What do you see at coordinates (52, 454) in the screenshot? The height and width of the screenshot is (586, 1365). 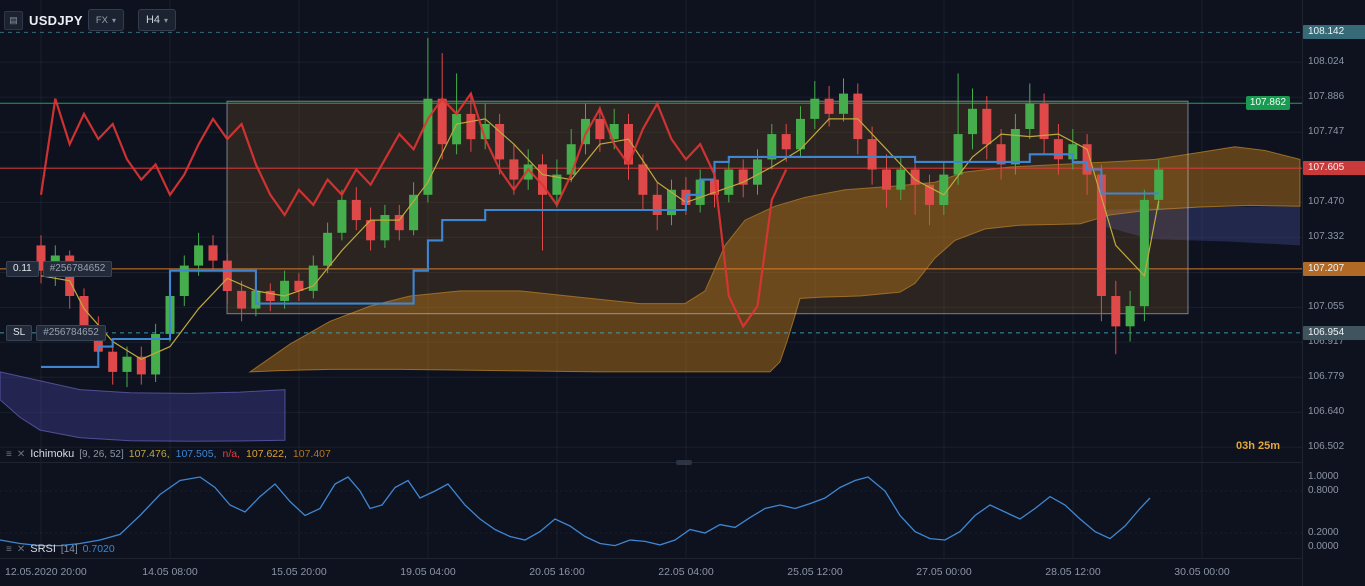 I see `indicator-name: Ichimoku` at bounding box center [52, 454].